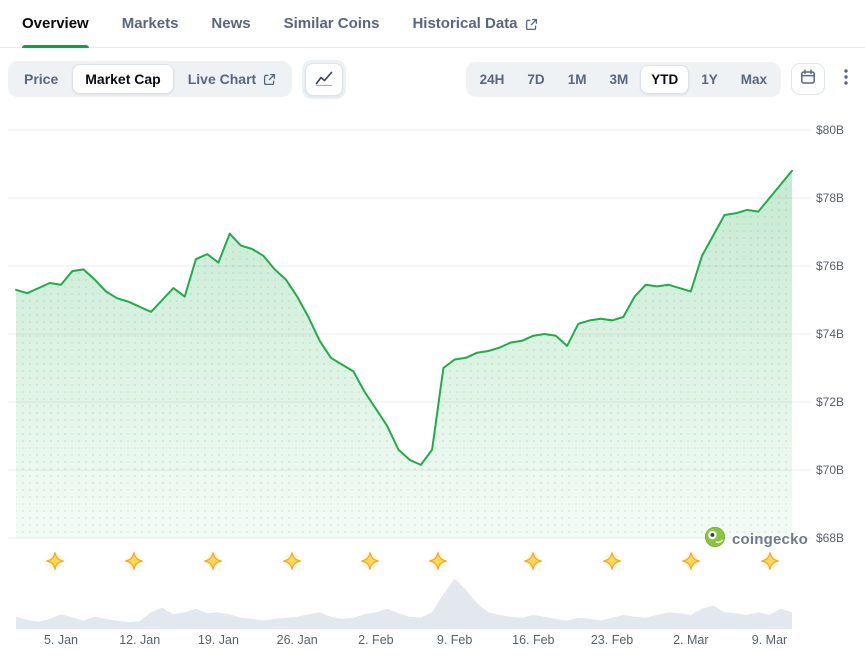 This screenshot has width=865, height=655. I want to click on range-7d-label: 7D, so click(536, 79).